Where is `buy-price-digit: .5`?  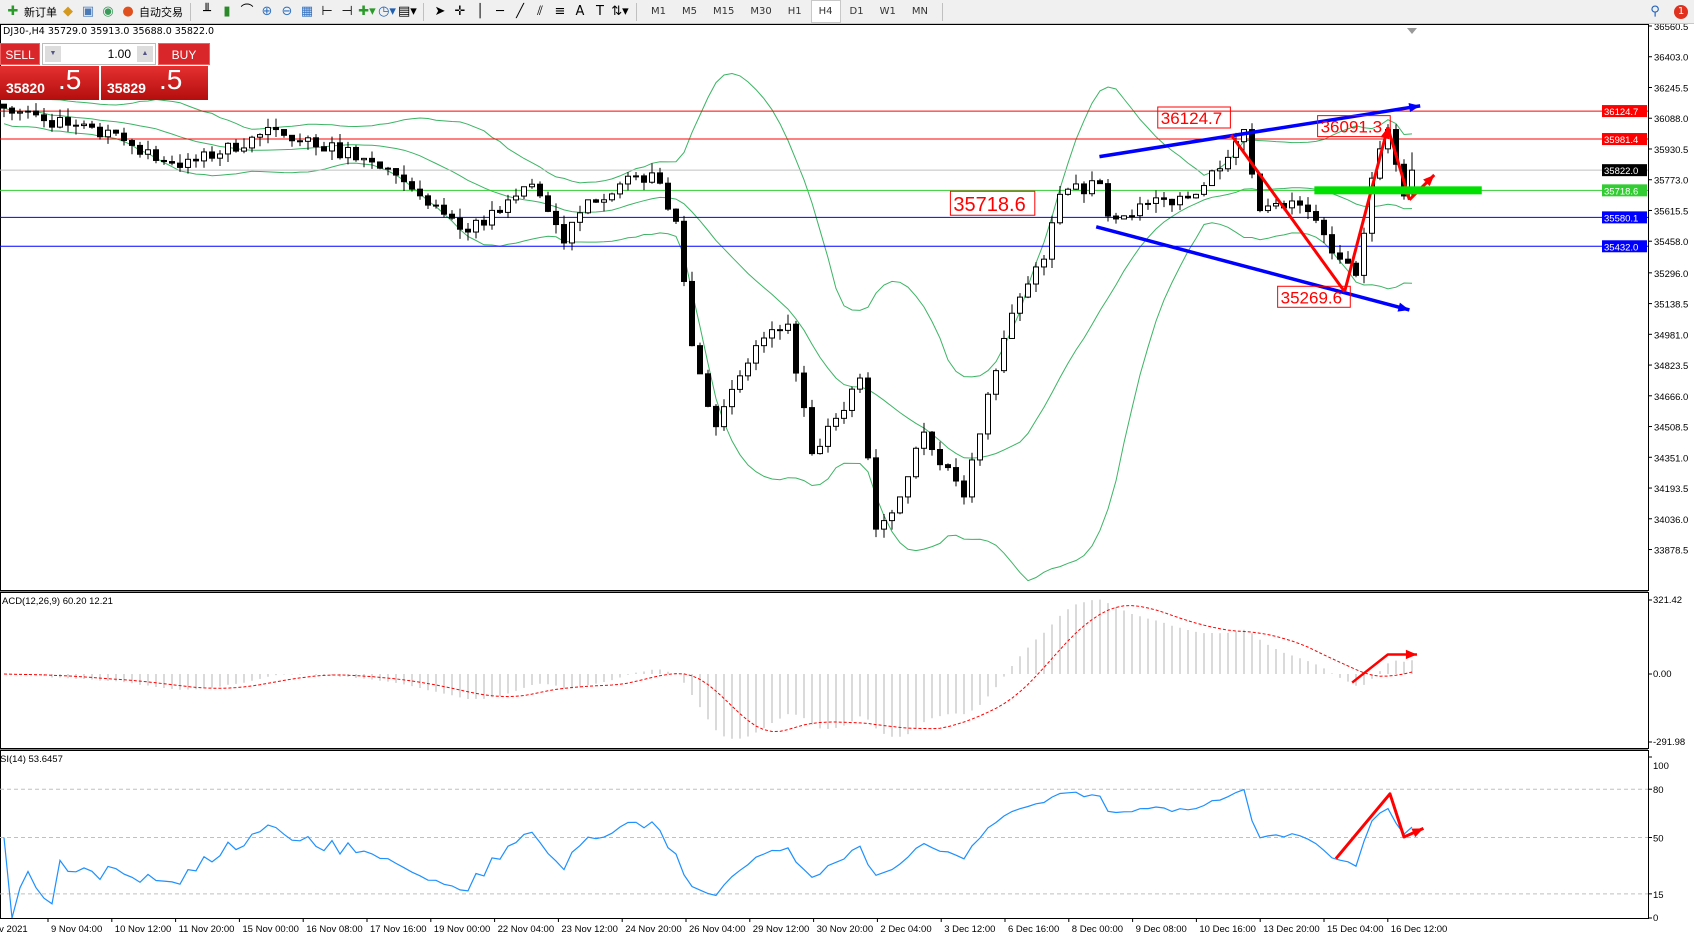
buy-price-digit: .5 is located at coordinates (171, 79).